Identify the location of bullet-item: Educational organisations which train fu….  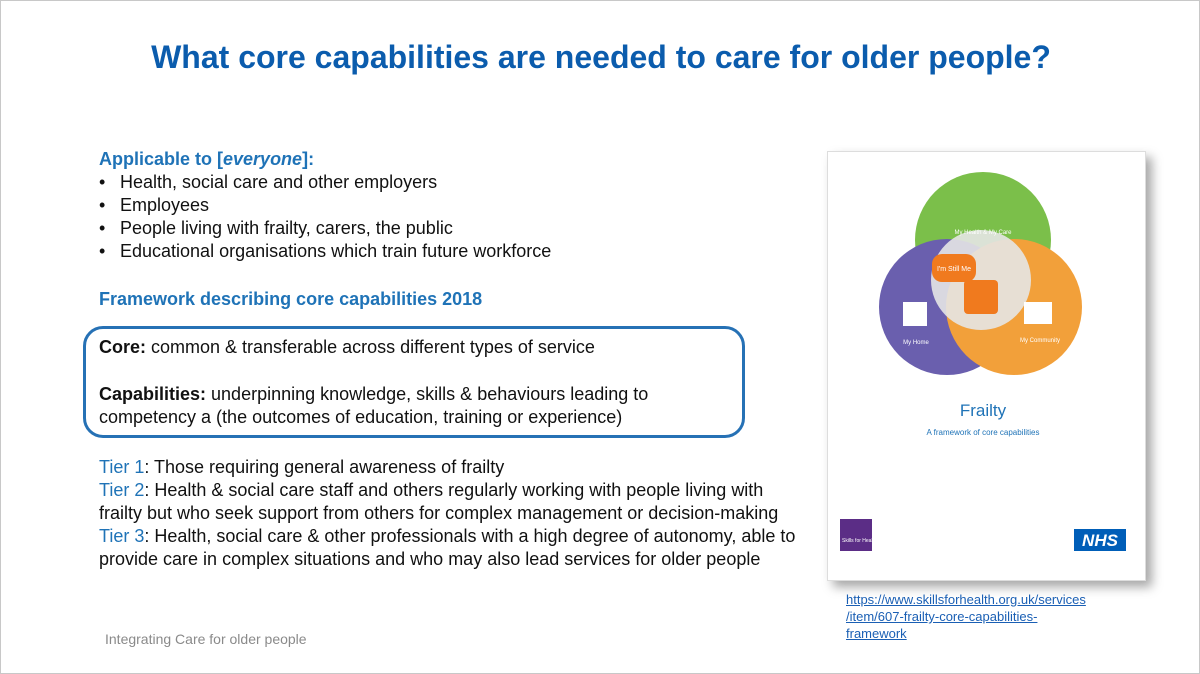
(449, 251).